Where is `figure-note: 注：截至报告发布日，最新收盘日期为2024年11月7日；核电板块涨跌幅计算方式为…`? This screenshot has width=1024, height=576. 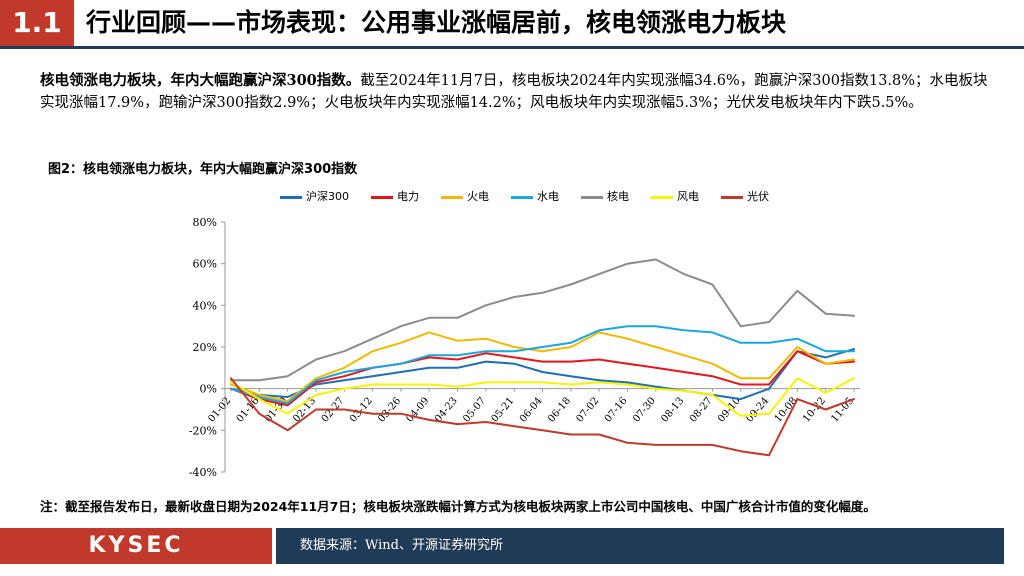 figure-note: 注：截至报告发布日，最新收盘日期为2024年11月7日；核电板块涨跌幅计算方式为… is located at coordinates (458, 506).